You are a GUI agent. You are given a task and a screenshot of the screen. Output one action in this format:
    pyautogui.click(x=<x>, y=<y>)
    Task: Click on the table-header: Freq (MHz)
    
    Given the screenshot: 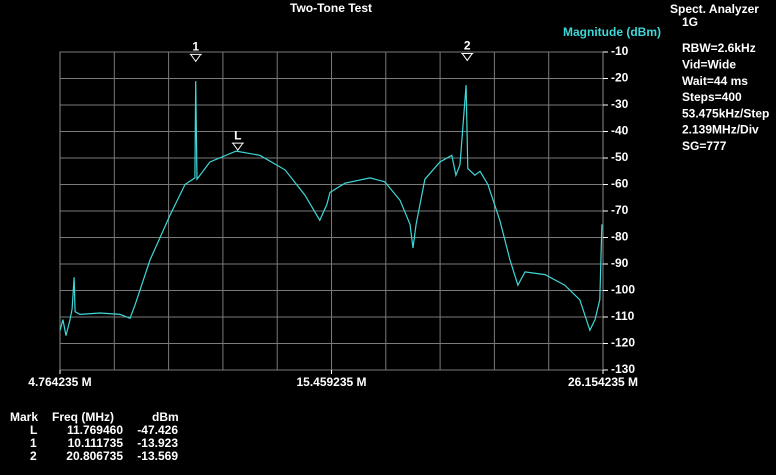 What is the action you would take?
    pyautogui.click(x=83, y=417)
    